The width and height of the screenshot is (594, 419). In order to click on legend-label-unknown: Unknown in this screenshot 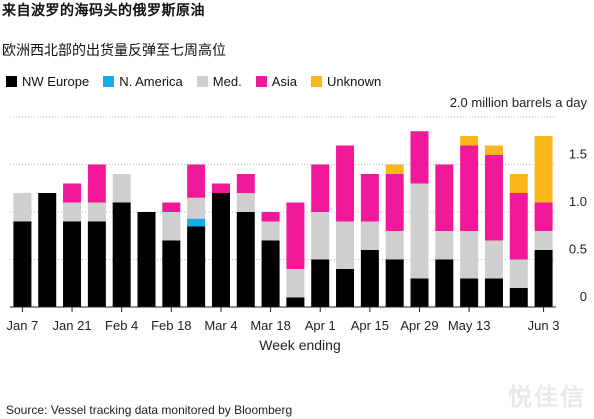, I will do `click(354, 81)`.